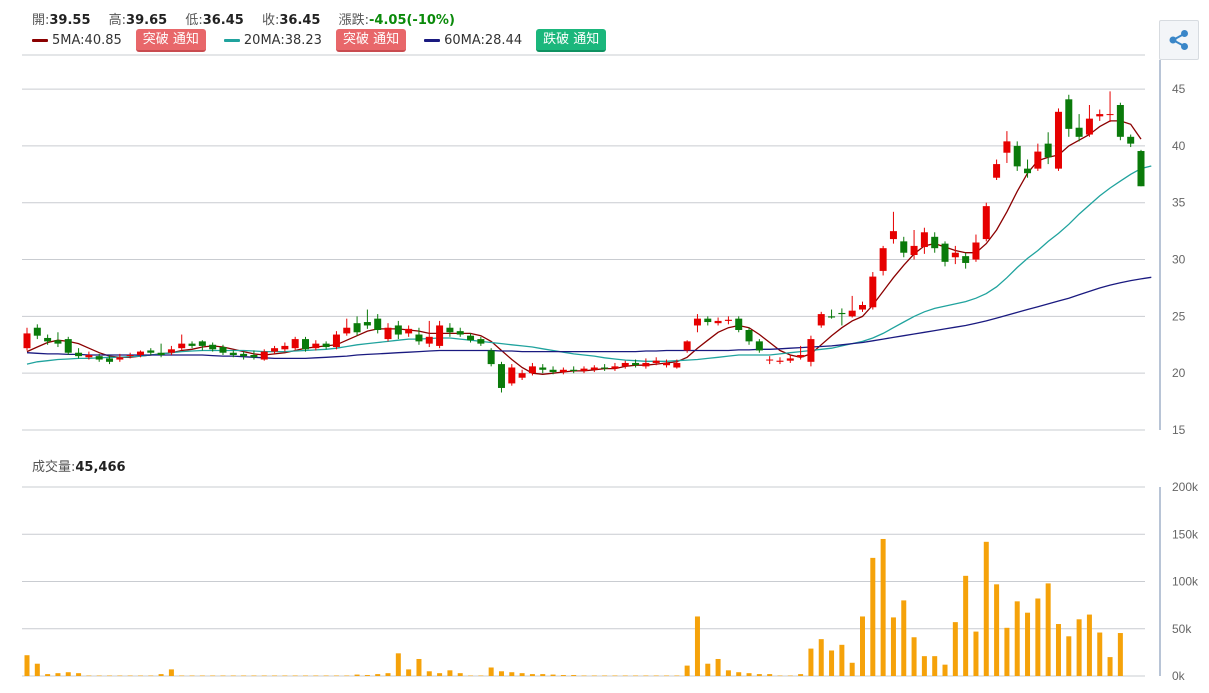  Describe the element at coordinates (270, 20) in the screenshot. I see `close-label: 收:` at that location.